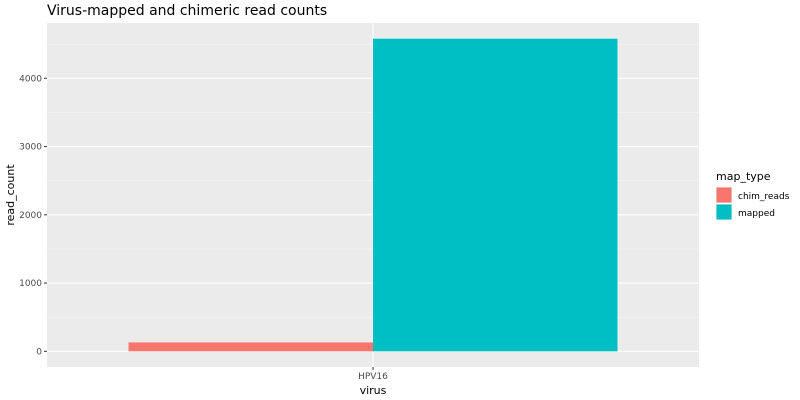 Image resolution: width=800 pixels, height=400 pixels. I want to click on y-axis-title: read_count, so click(10, 195).